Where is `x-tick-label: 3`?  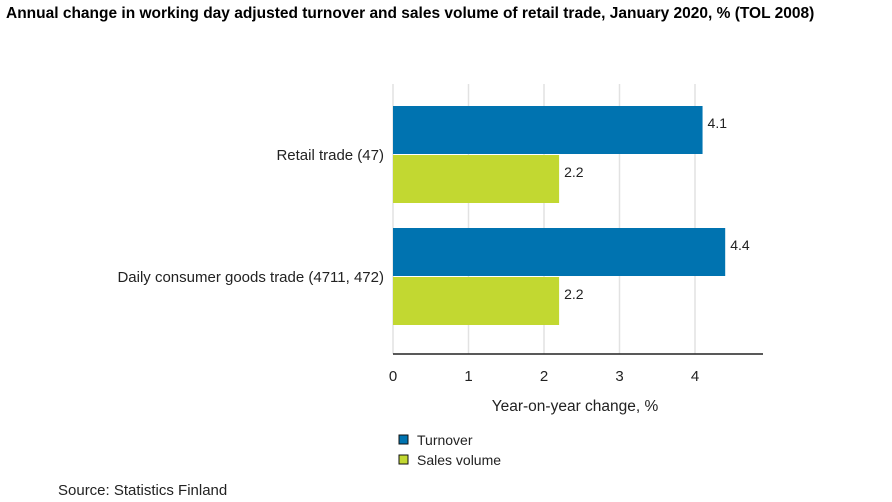 x-tick-label: 3 is located at coordinates (619, 376).